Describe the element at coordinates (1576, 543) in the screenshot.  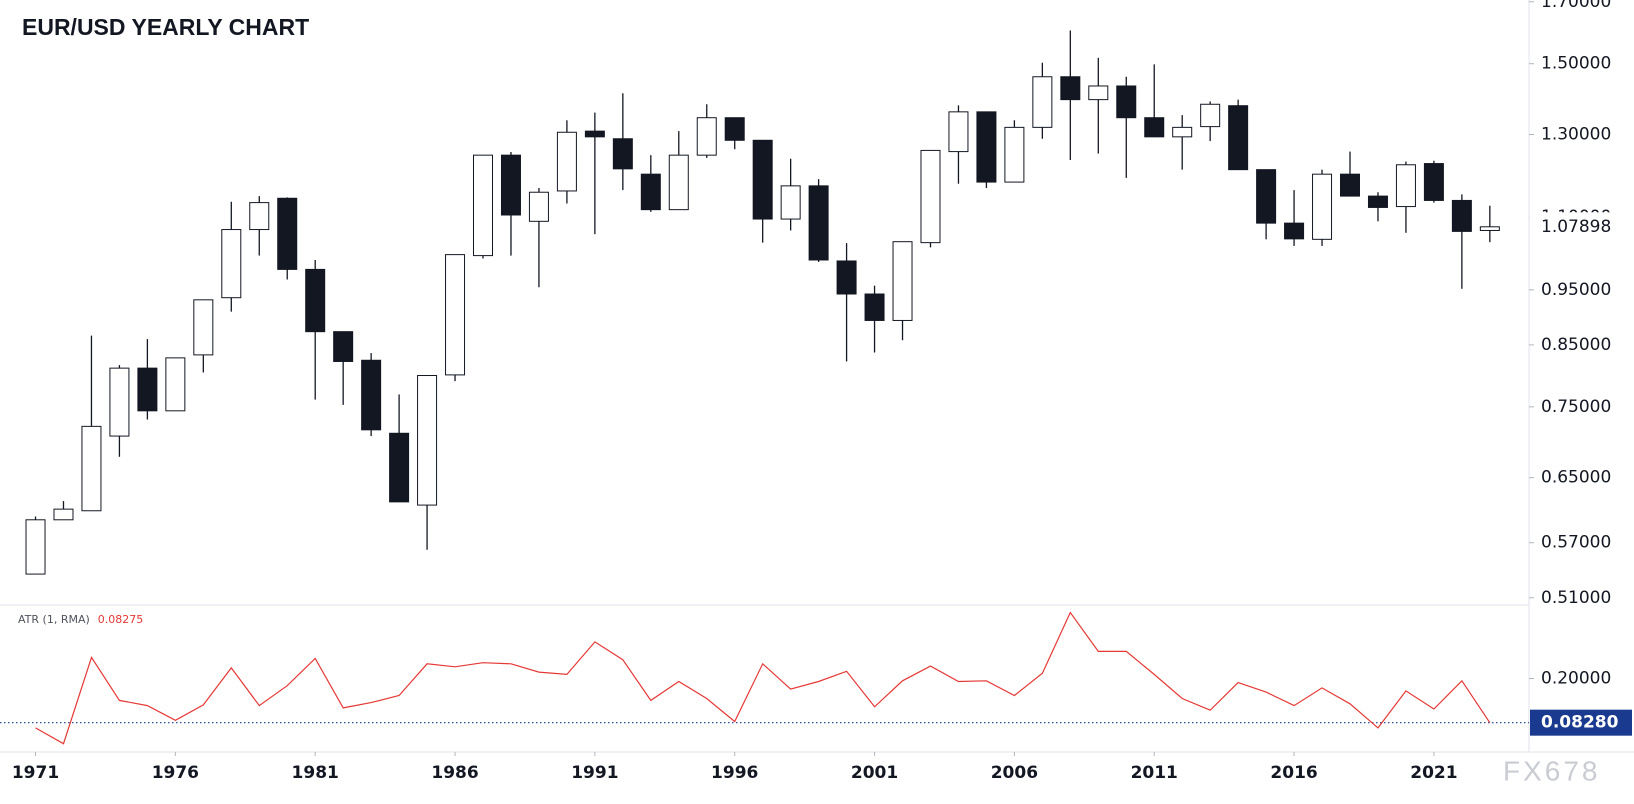
I see `y-tick-label: 0.57000` at that location.